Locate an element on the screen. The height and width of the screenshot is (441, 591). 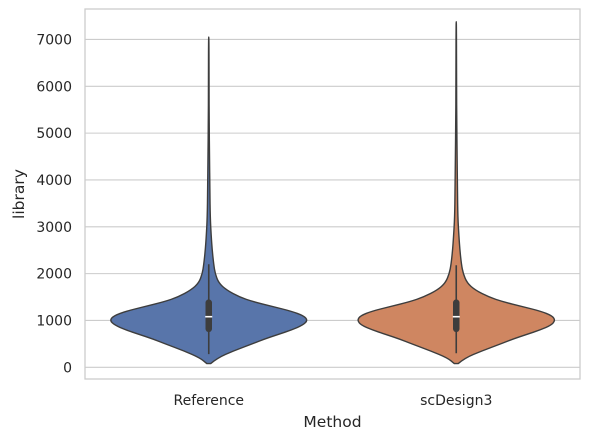
x-tick-label: Reference is located at coordinates (209, 401).